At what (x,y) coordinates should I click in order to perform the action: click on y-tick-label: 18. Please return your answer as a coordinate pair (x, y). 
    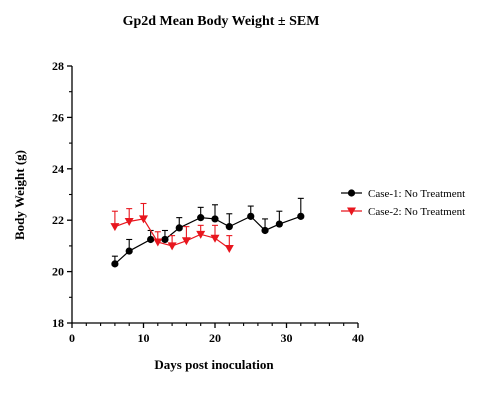
    Looking at the image, I should click on (58, 323).